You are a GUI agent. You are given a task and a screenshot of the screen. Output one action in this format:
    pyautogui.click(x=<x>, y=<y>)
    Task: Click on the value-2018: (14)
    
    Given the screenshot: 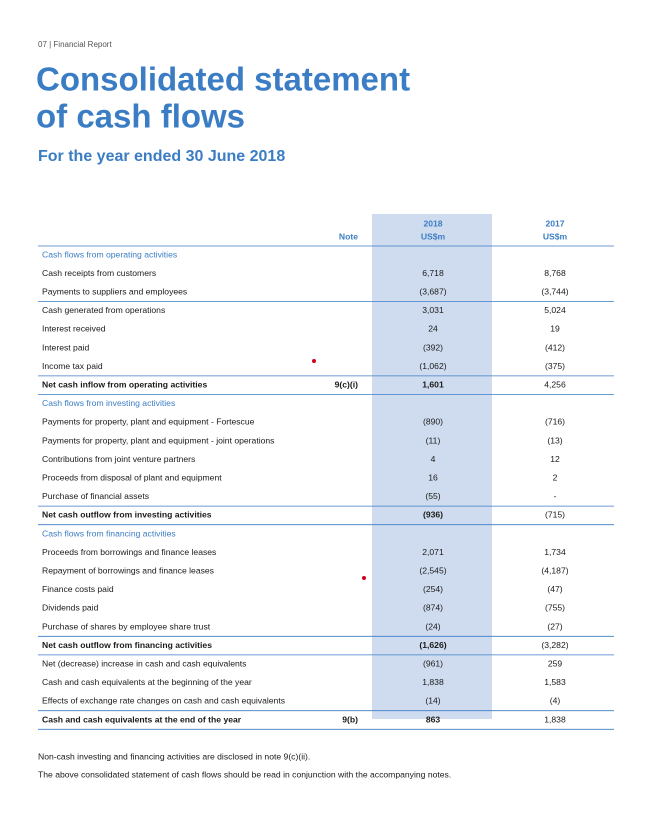 What is the action you would take?
    pyautogui.click(x=432, y=701)
    